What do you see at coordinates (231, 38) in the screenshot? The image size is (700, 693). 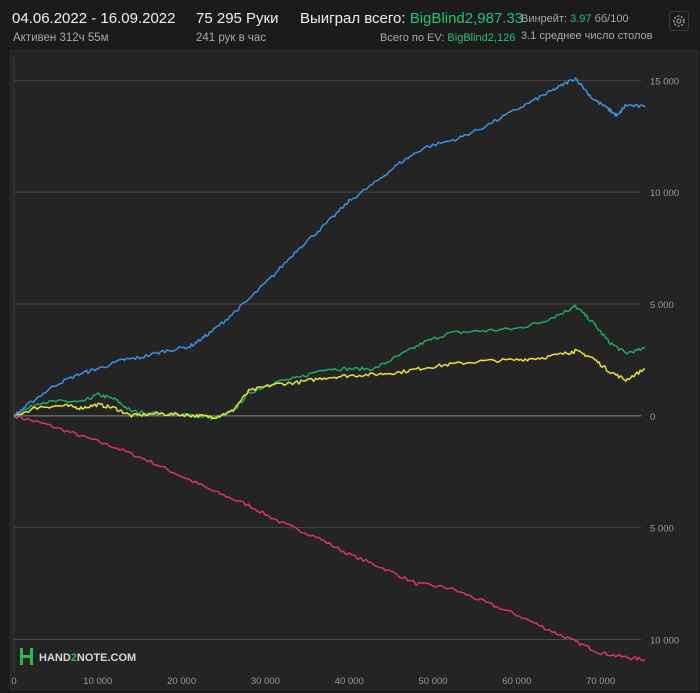 I see `hands-per-hour: 241 рук в час` at bounding box center [231, 38].